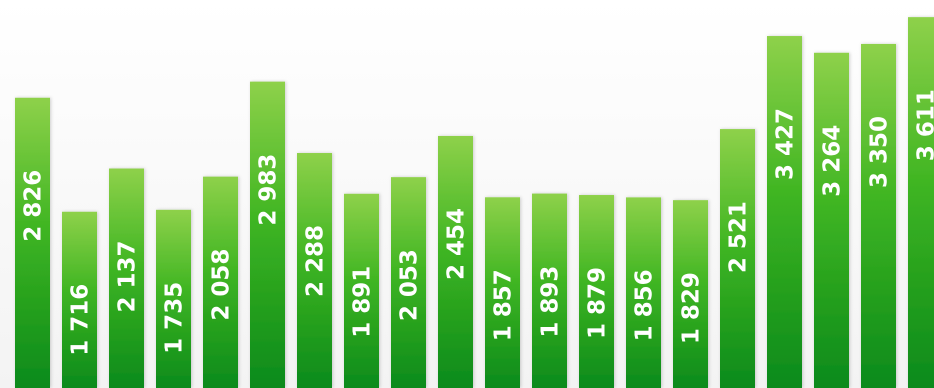 The width and height of the screenshot is (934, 388). I want to click on bar-value-label: 2 288, so click(316, 261).